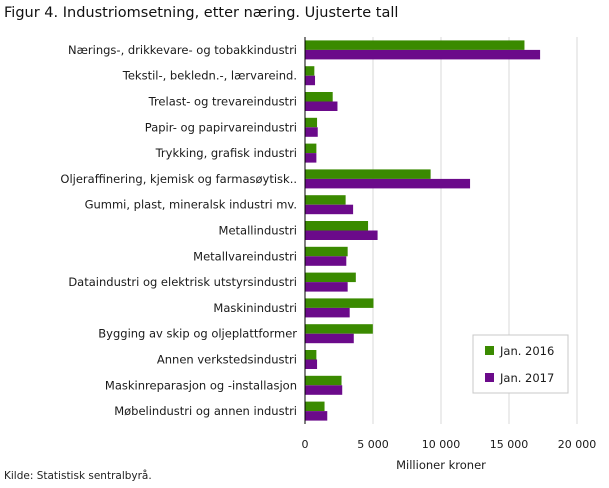 The height and width of the screenshot is (488, 609). What do you see at coordinates (577, 444) in the screenshot?
I see `x-tick-label: 20 000` at bounding box center [577, 444].